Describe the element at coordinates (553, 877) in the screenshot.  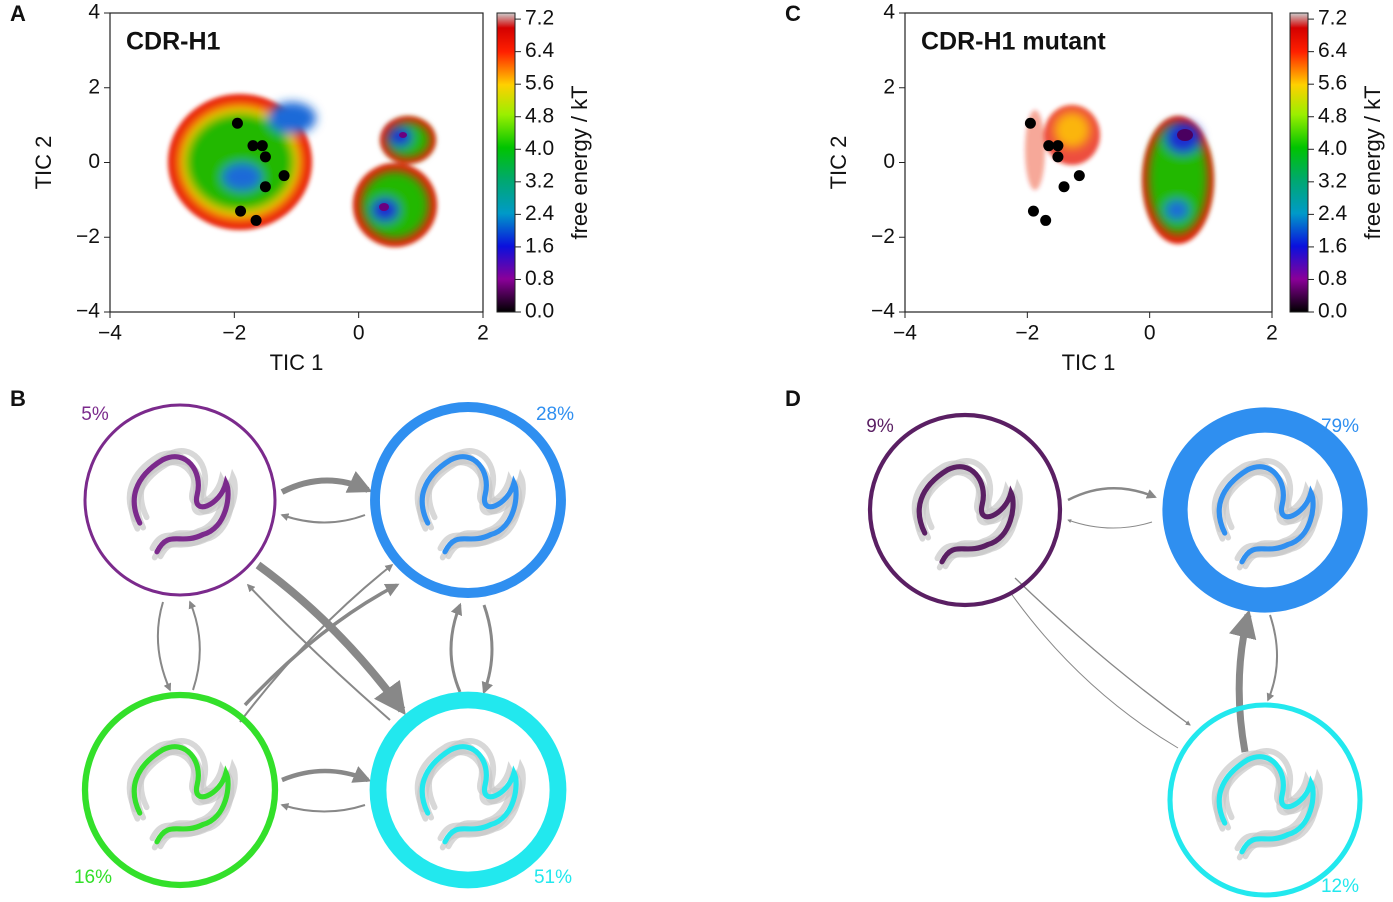
I see `population-label: 51%` at that location.